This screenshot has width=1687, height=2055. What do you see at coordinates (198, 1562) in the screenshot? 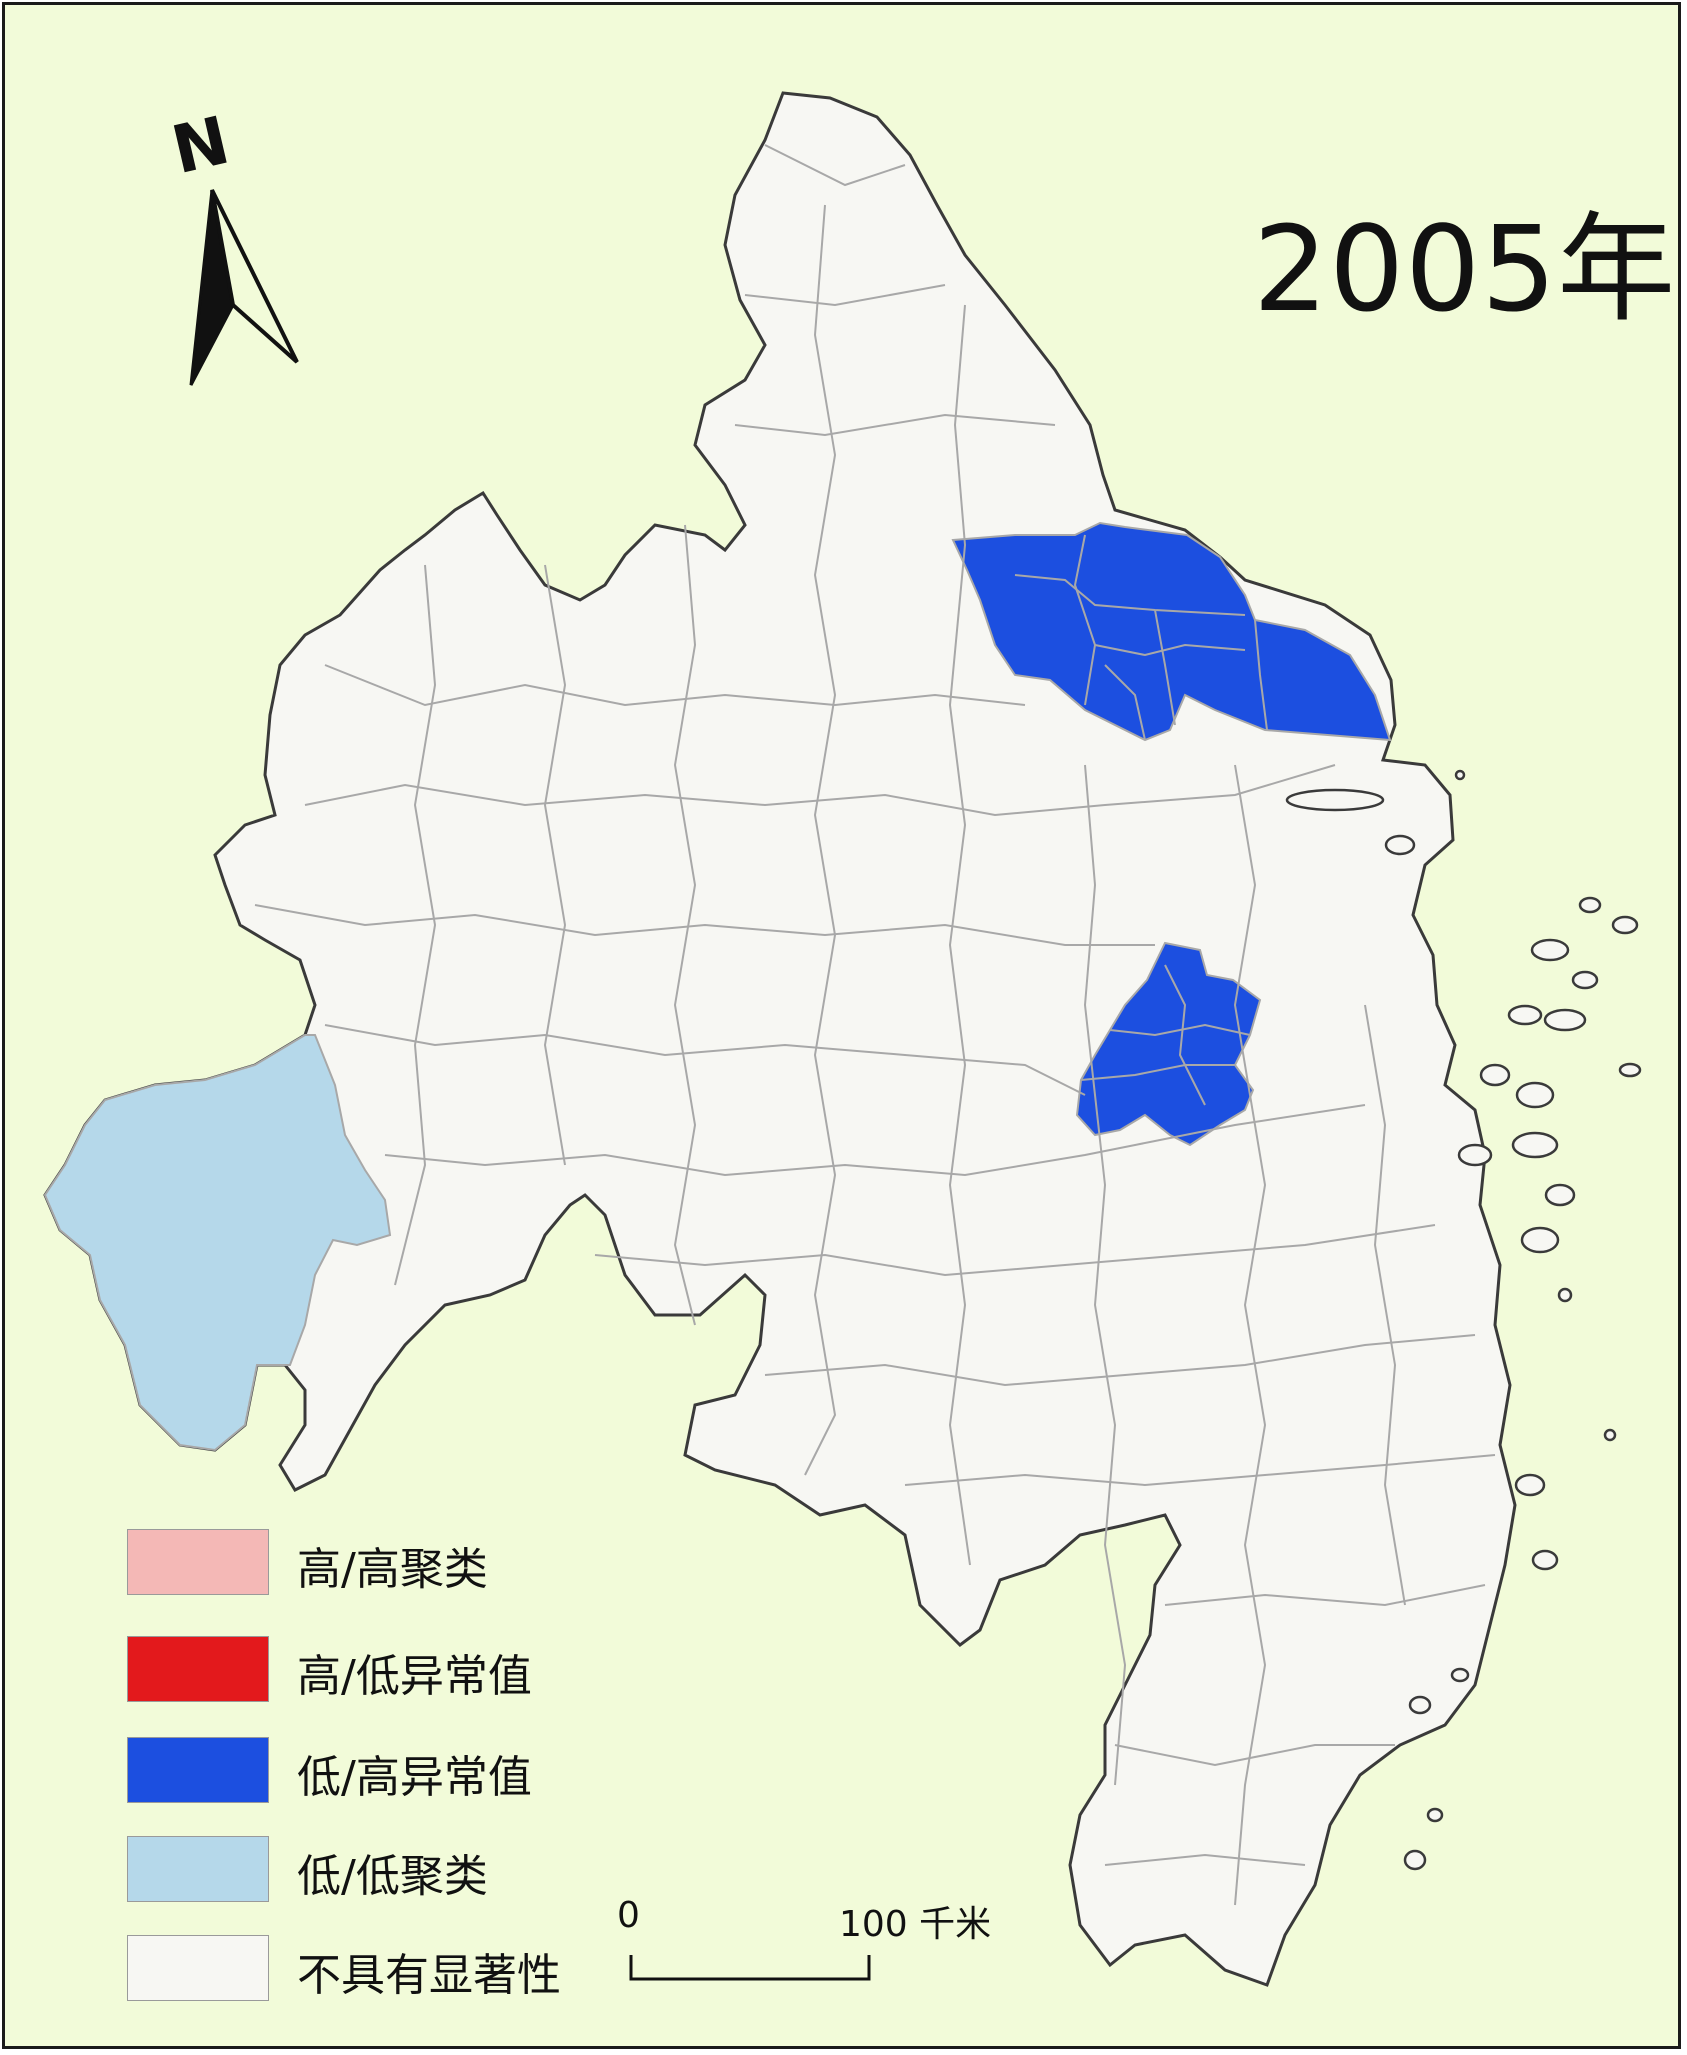
I see `legend-swatch-high-high` at bounding box center [198, 1562].